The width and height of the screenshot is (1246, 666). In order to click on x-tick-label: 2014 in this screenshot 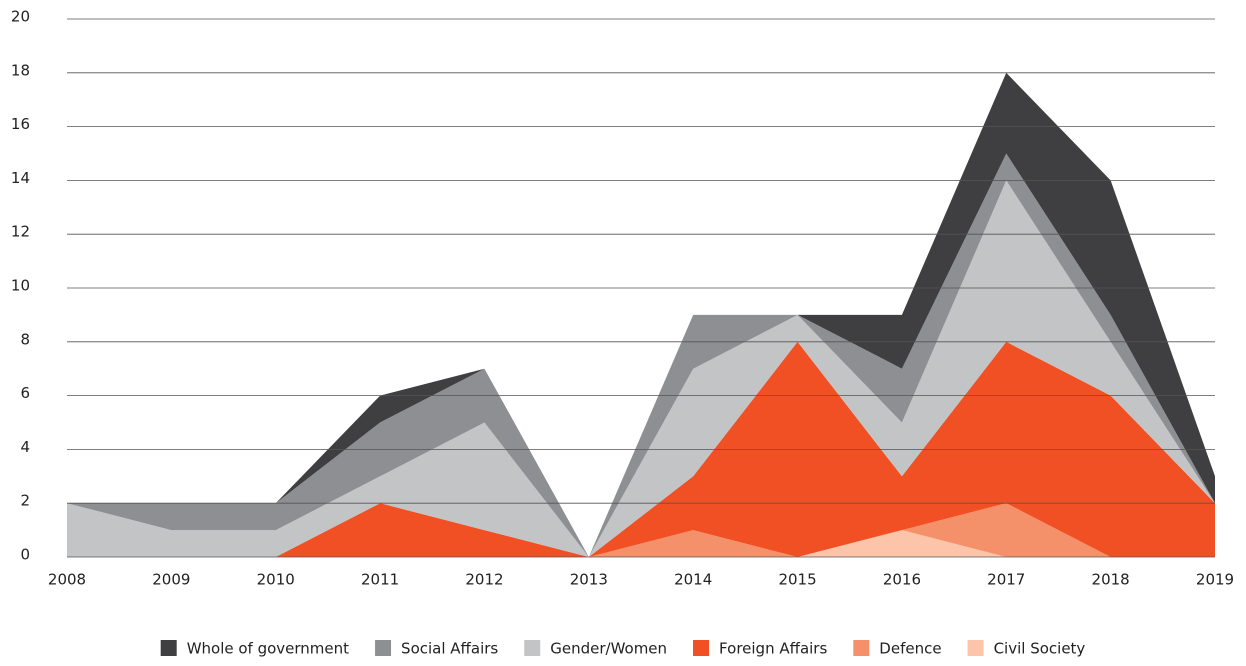, I will do `click(693, 580)`.